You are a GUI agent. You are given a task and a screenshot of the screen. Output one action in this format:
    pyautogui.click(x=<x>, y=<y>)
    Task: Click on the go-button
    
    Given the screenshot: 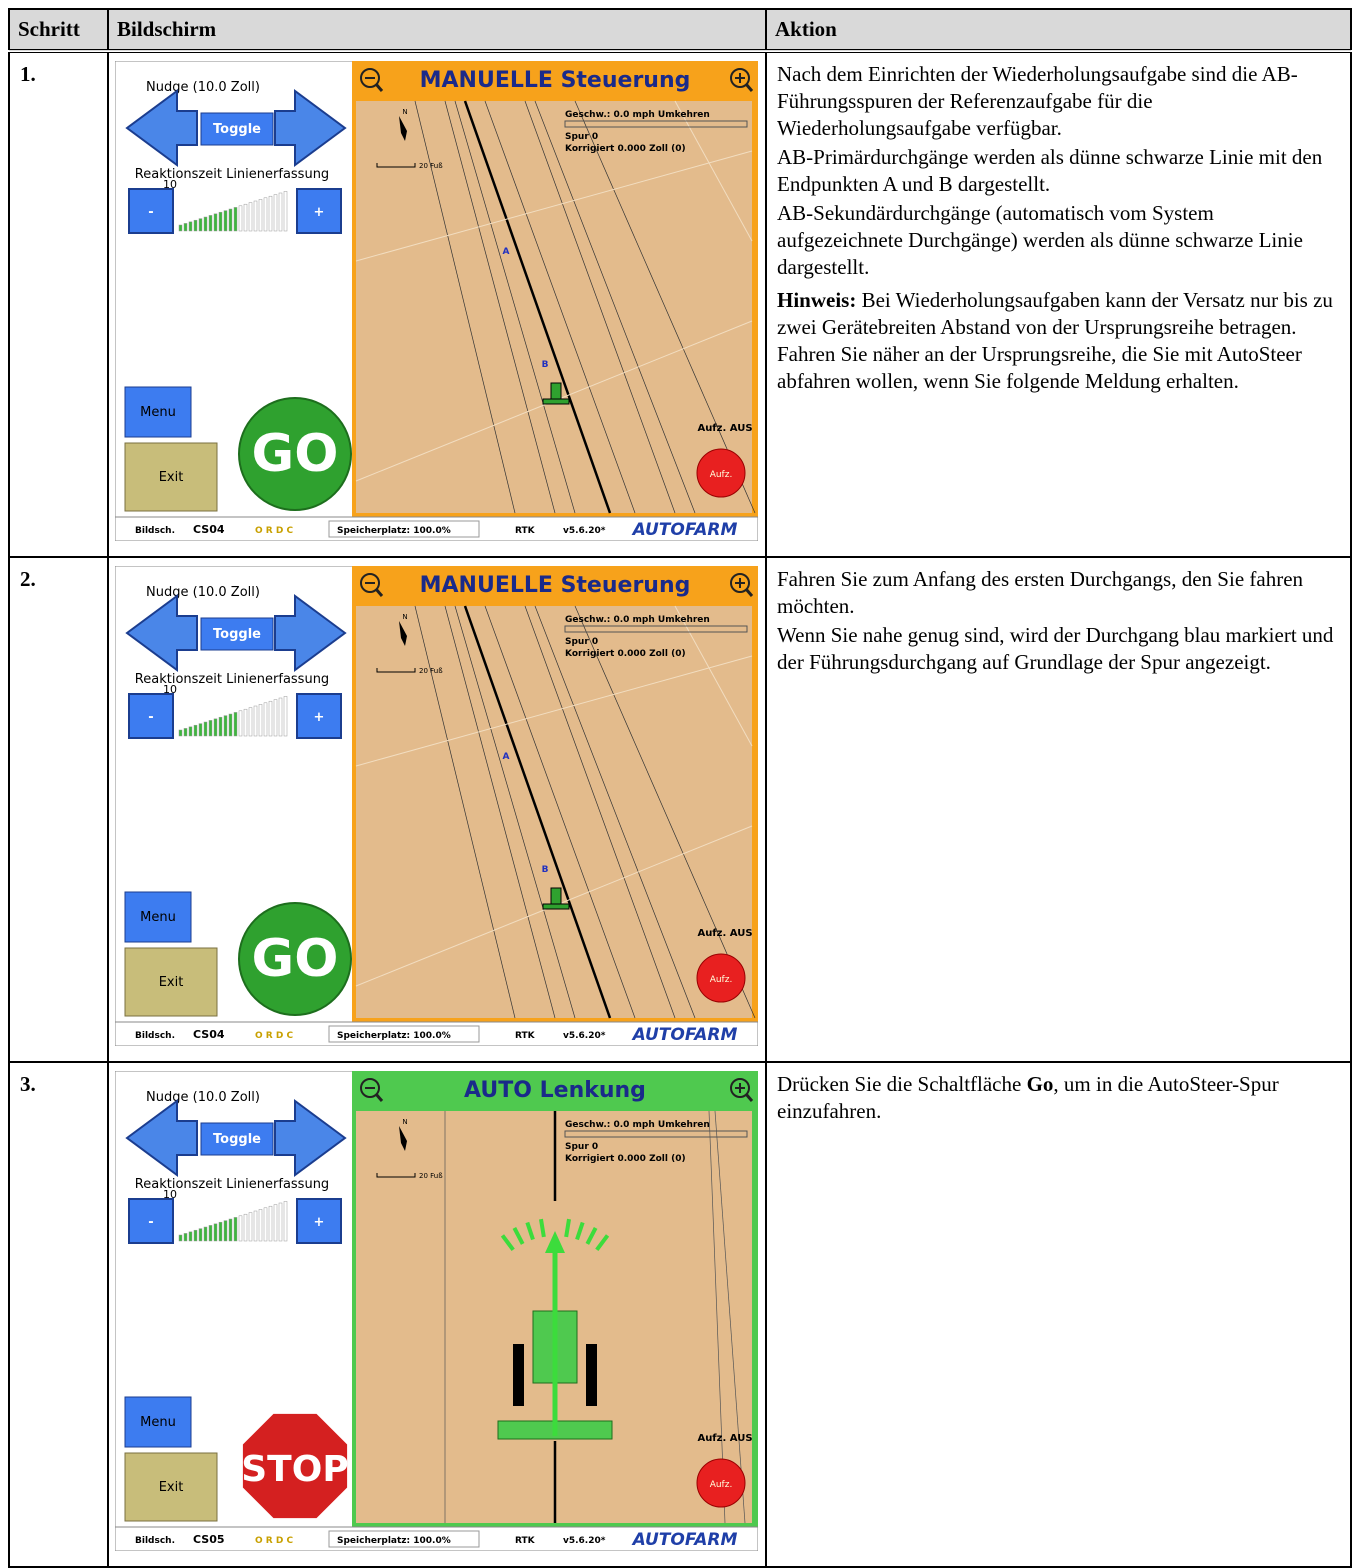 What is the action you would take?
    pyautogui.click(x=295, y=454)
    